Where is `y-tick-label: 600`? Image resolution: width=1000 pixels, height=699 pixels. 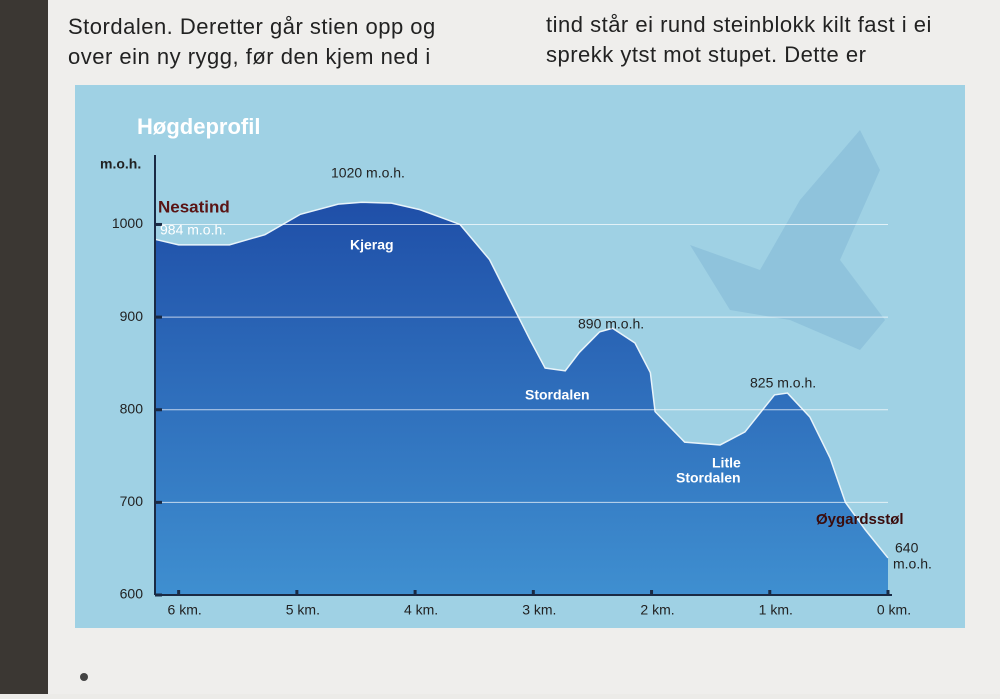 y-tick-label: 600 is located at coordinates (132, 594).